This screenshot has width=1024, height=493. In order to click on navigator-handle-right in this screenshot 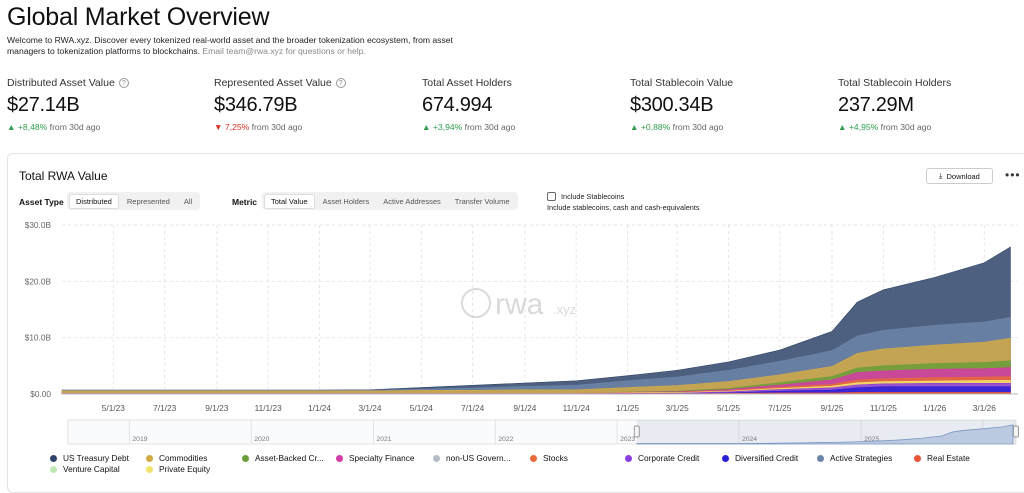, I will do `click(1016, 431)`.